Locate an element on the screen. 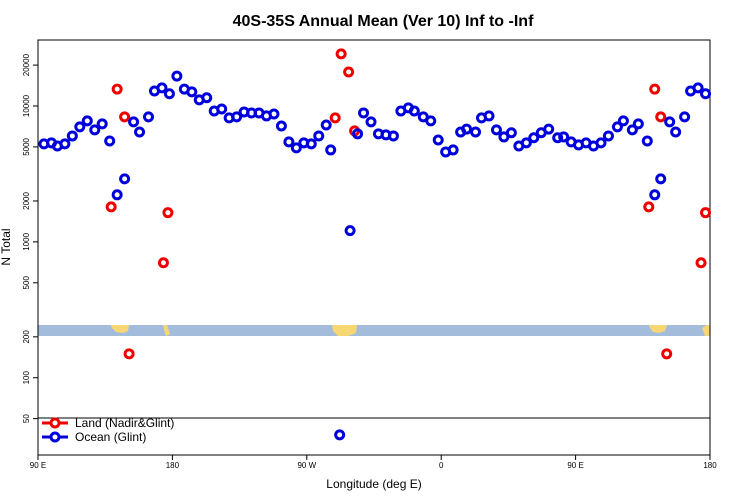 This screenshot has width=750, height=500. legend-label: Land (Nadir&Glint) is located at coordinates (124, 423).